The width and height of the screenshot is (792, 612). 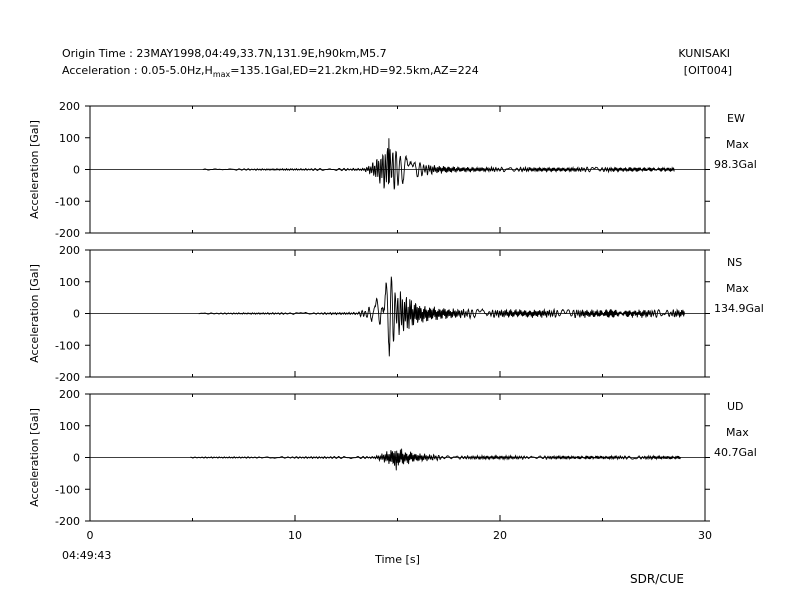 What do you see at coordinates (90, 535) in the screenshot?
I see `x-tick-label: 0` at bounding box center [90, 535].